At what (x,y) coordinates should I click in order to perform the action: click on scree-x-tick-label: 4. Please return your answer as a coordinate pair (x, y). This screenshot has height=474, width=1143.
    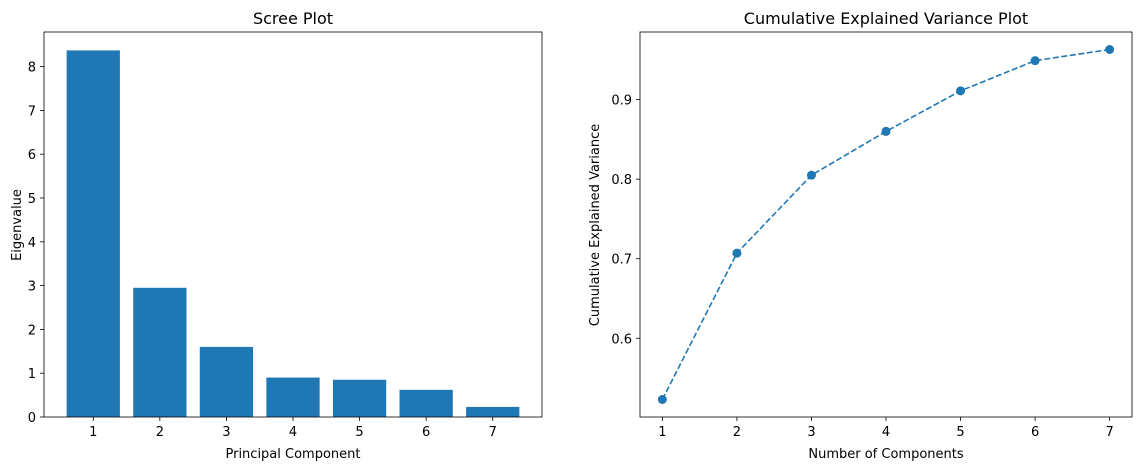
    Looking at the image, I should click on (293, 432).